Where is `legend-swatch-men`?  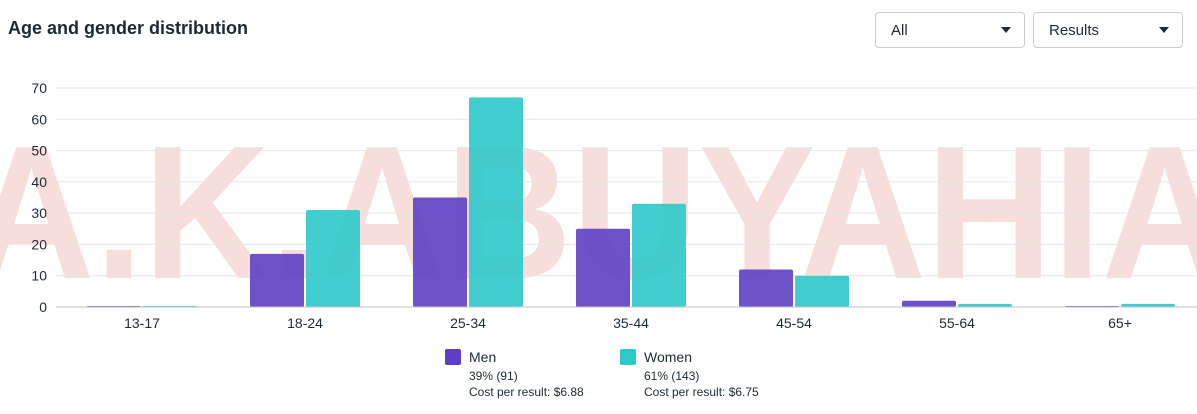 legend-swatch-men is located at coordinates (453, 357).